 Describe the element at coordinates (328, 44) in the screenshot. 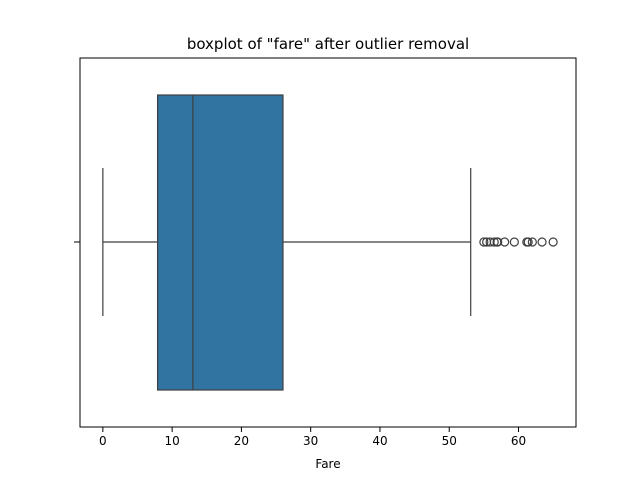

I see `chart-title: boxplot of "fare" after outlier removal` at that location.